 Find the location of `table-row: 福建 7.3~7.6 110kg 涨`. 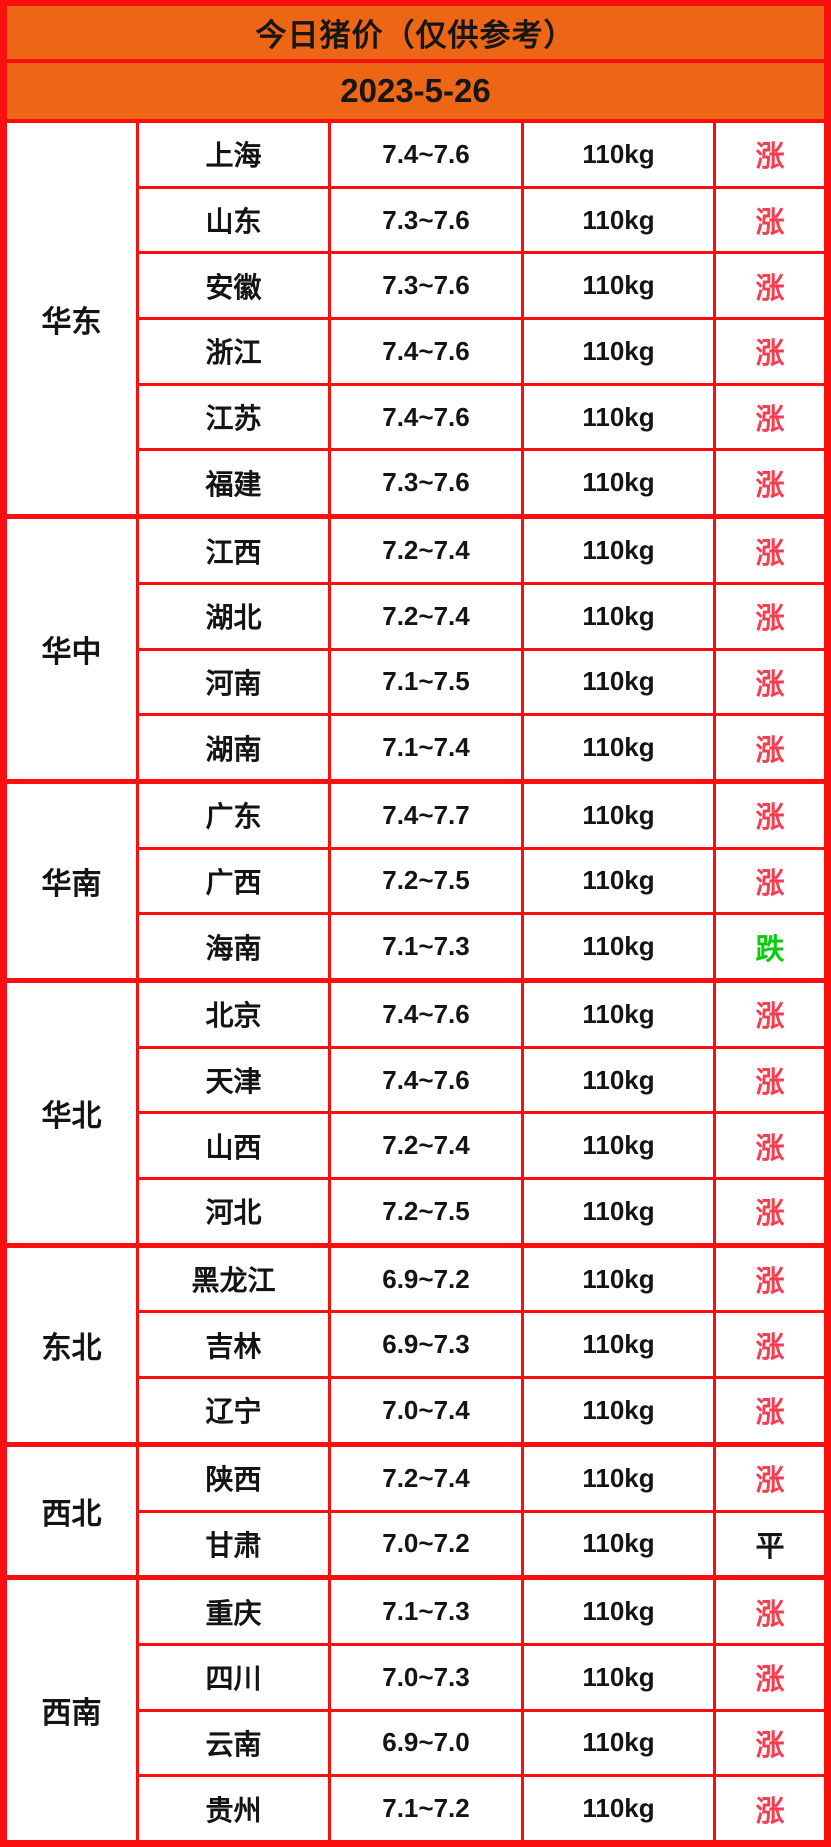

table-row: 福建 7.3~7.6 110kg 涨 is located at coordinates (481, 483).